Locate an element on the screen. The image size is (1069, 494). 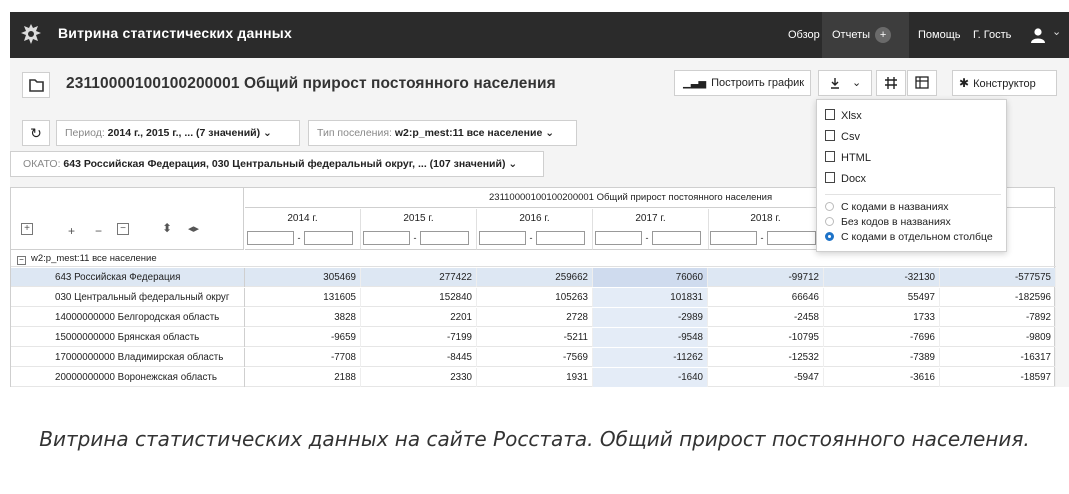
naming-option: Без кодов в названиях is located at coordinates (888, 222).